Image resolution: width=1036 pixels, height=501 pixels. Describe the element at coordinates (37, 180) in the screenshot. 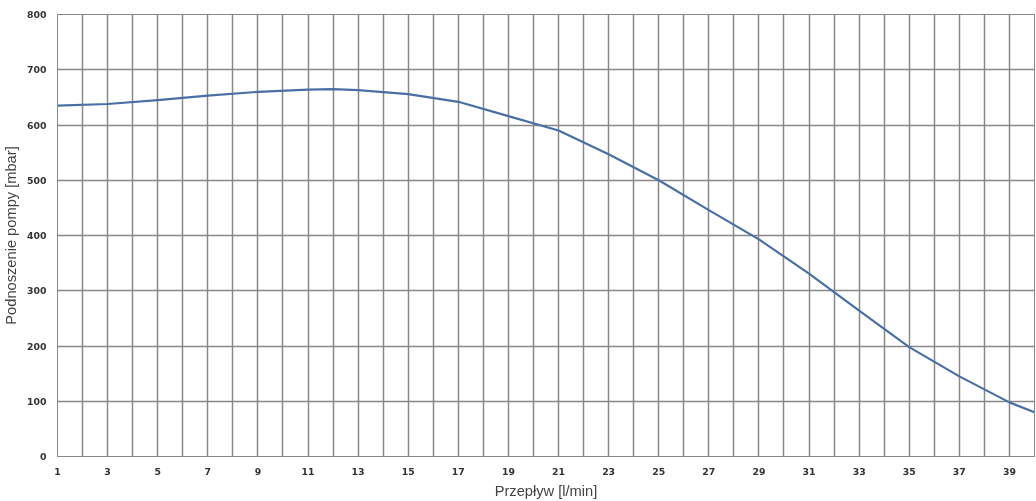

I see `y-tick-label: 500` at that location.